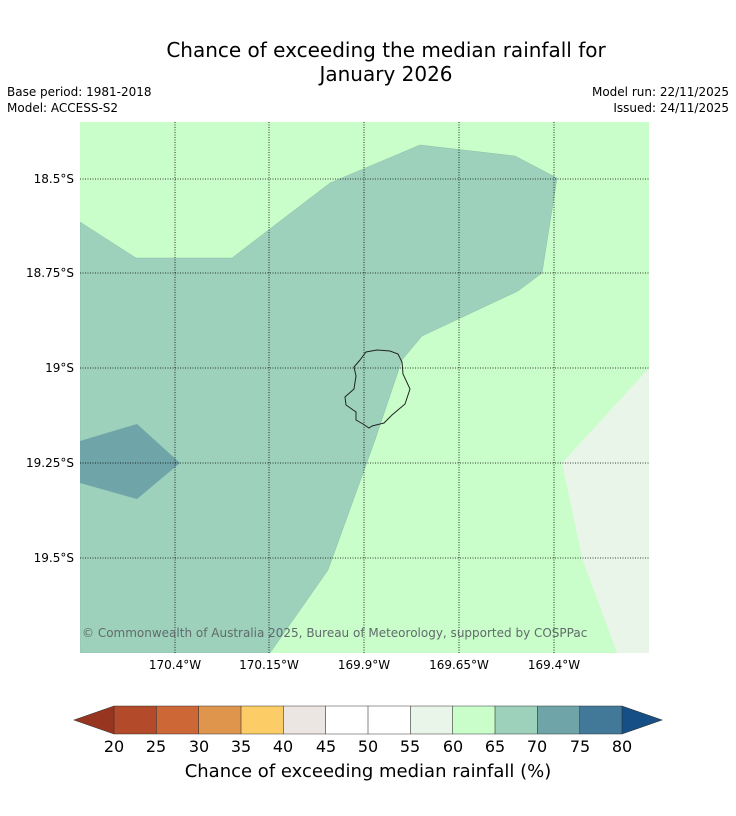  I want to click on colorbar-tick: 30, so click(199, 746).